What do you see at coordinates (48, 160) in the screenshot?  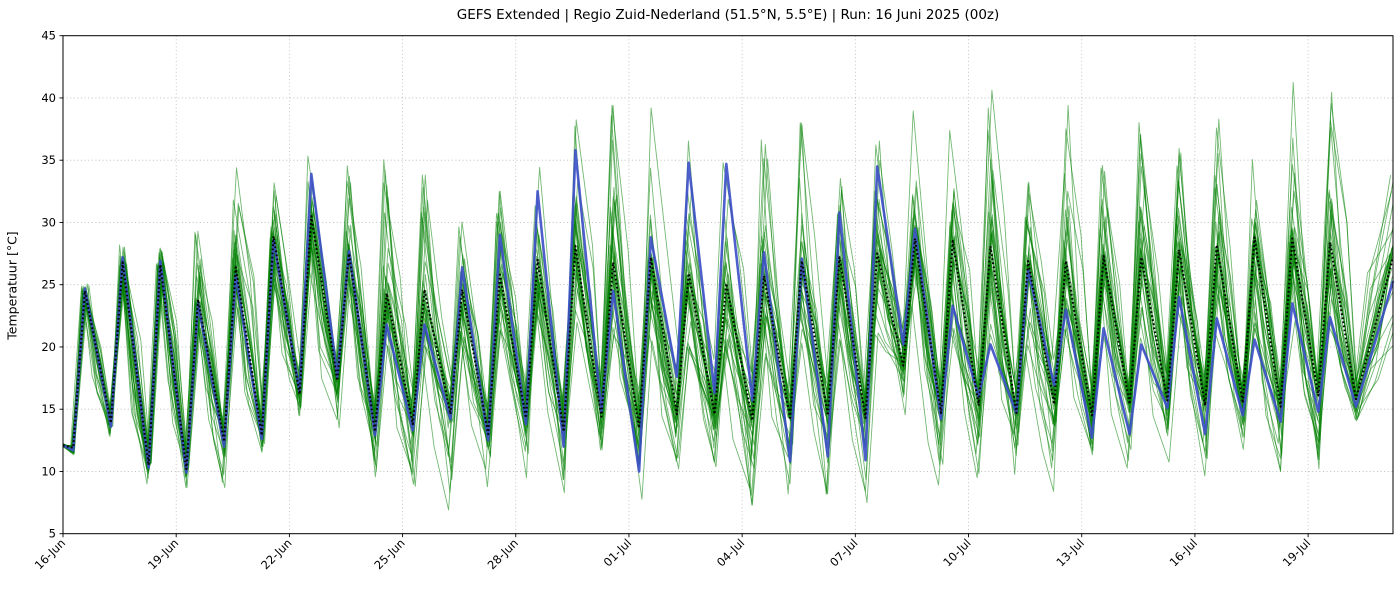 I see `y-tick-label: 35` at bounding box center [48, 160].